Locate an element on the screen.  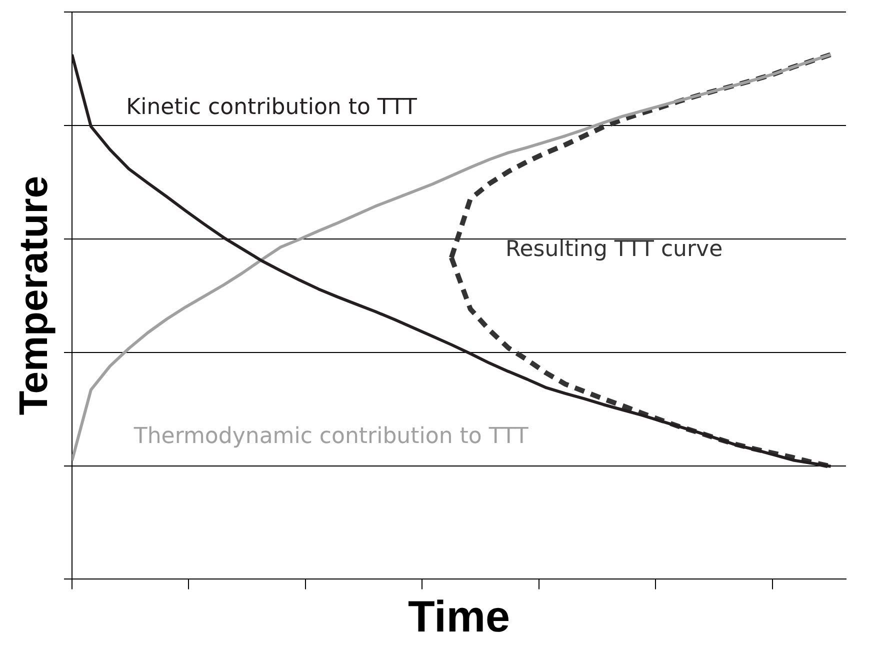
text: Thermodynamic contribution to TTT is located at coordinates (330, 437).